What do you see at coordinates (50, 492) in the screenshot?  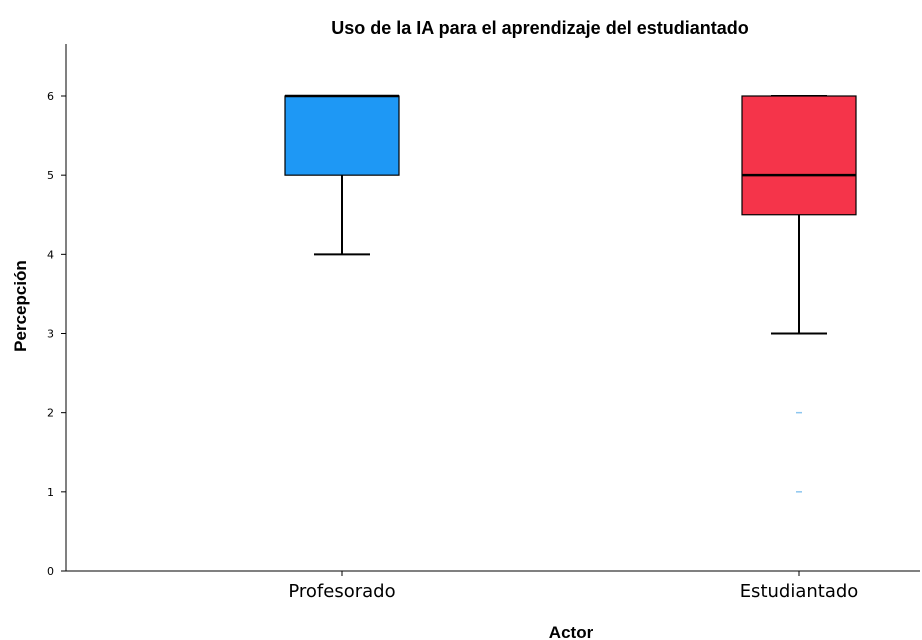 I see `y-tick-label: 1` at bounding box center [50, 492].